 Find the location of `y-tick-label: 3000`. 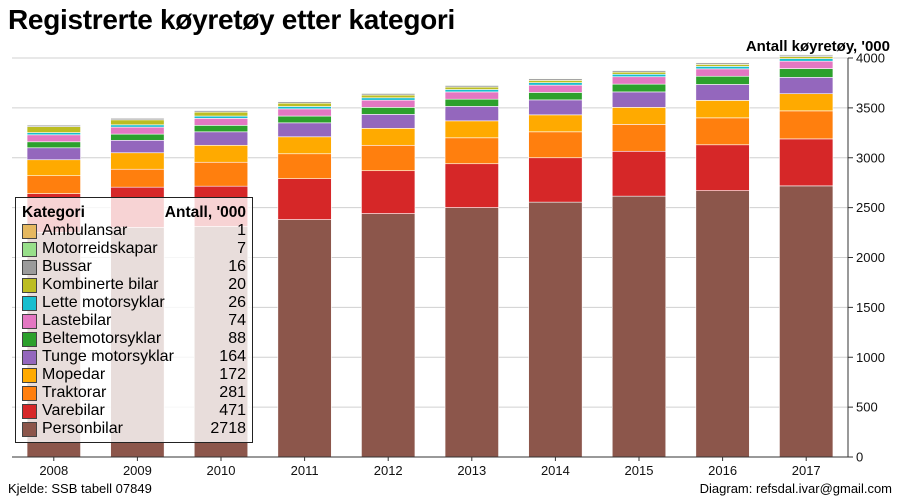

y-tick-label: 3000 is located at coordinates (870, 157).